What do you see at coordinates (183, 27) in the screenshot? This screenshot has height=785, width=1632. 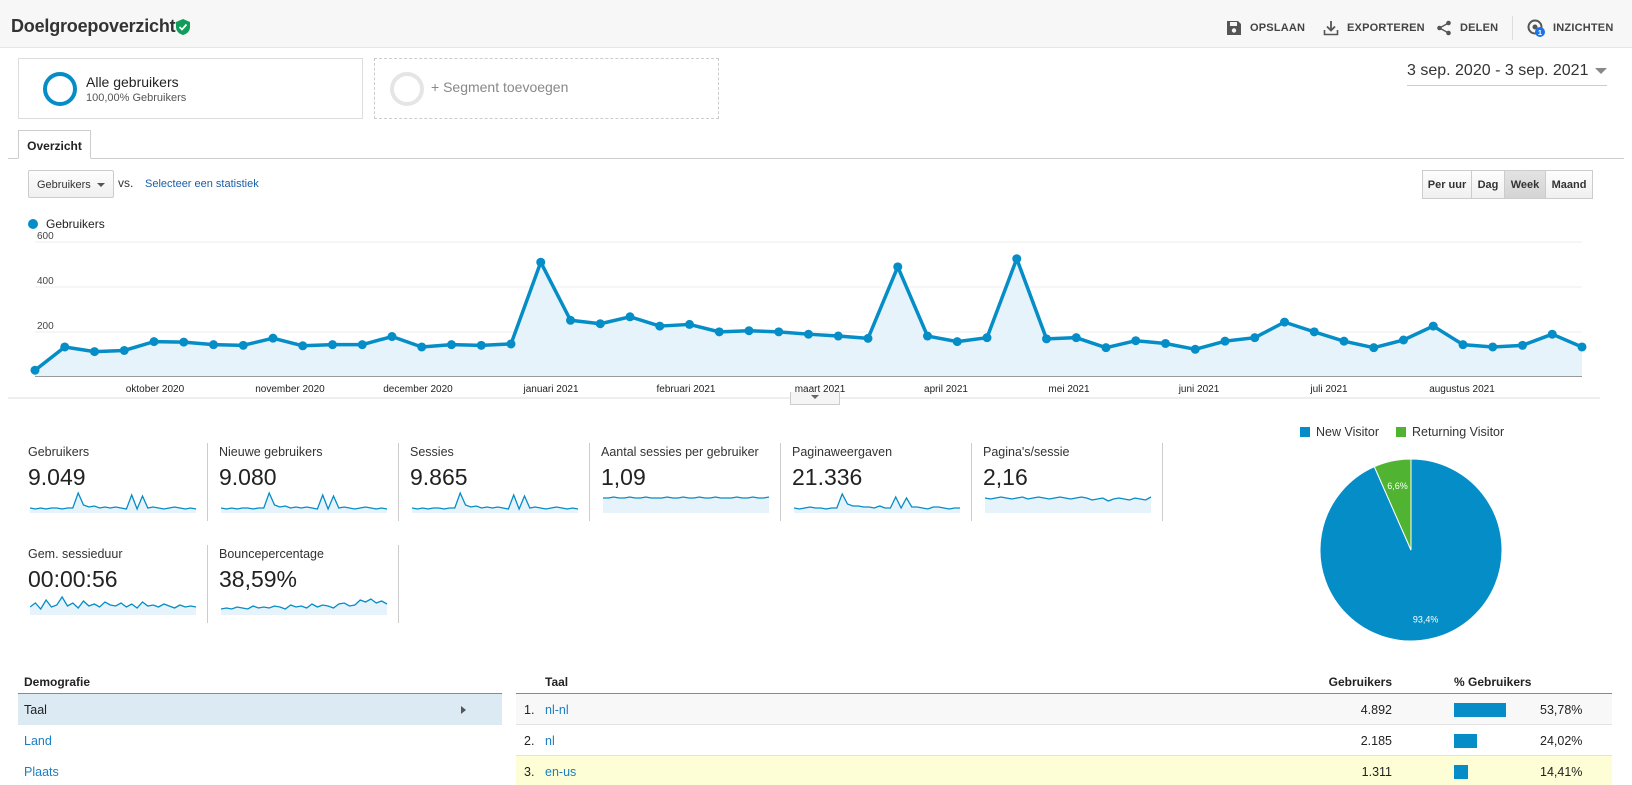 I see `verified-shield-icon` at bounding box center [183, 27].